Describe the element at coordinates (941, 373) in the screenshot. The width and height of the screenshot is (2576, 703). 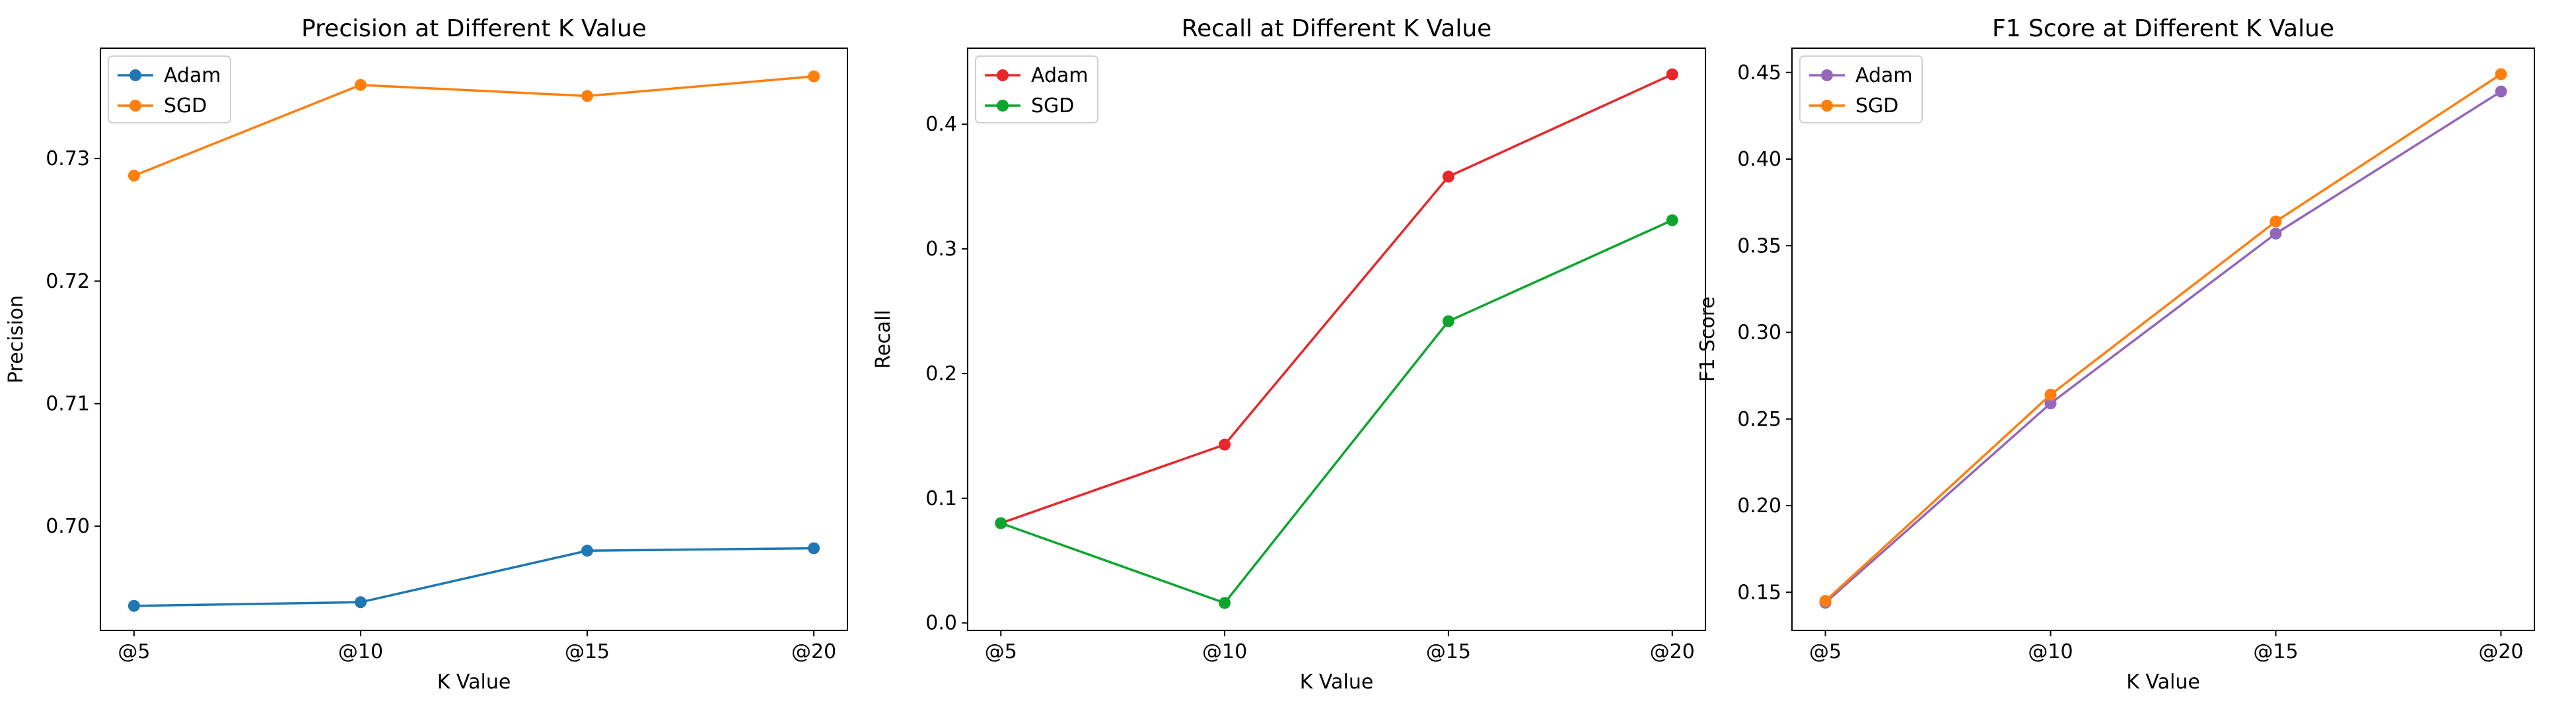
I see `y-tick-label: 0.2` at that location.